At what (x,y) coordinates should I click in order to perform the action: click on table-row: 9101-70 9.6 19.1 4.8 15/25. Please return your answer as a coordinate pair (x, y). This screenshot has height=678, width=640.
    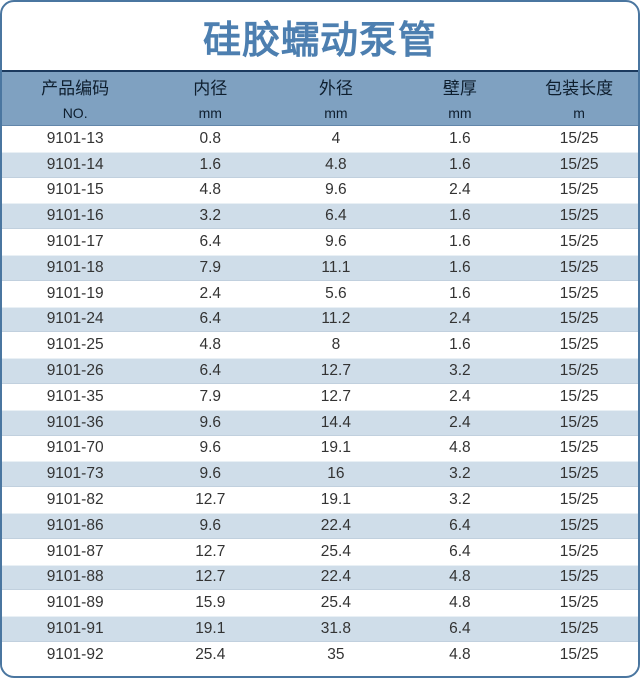
    Looking at the image, I should click on (320, 448).